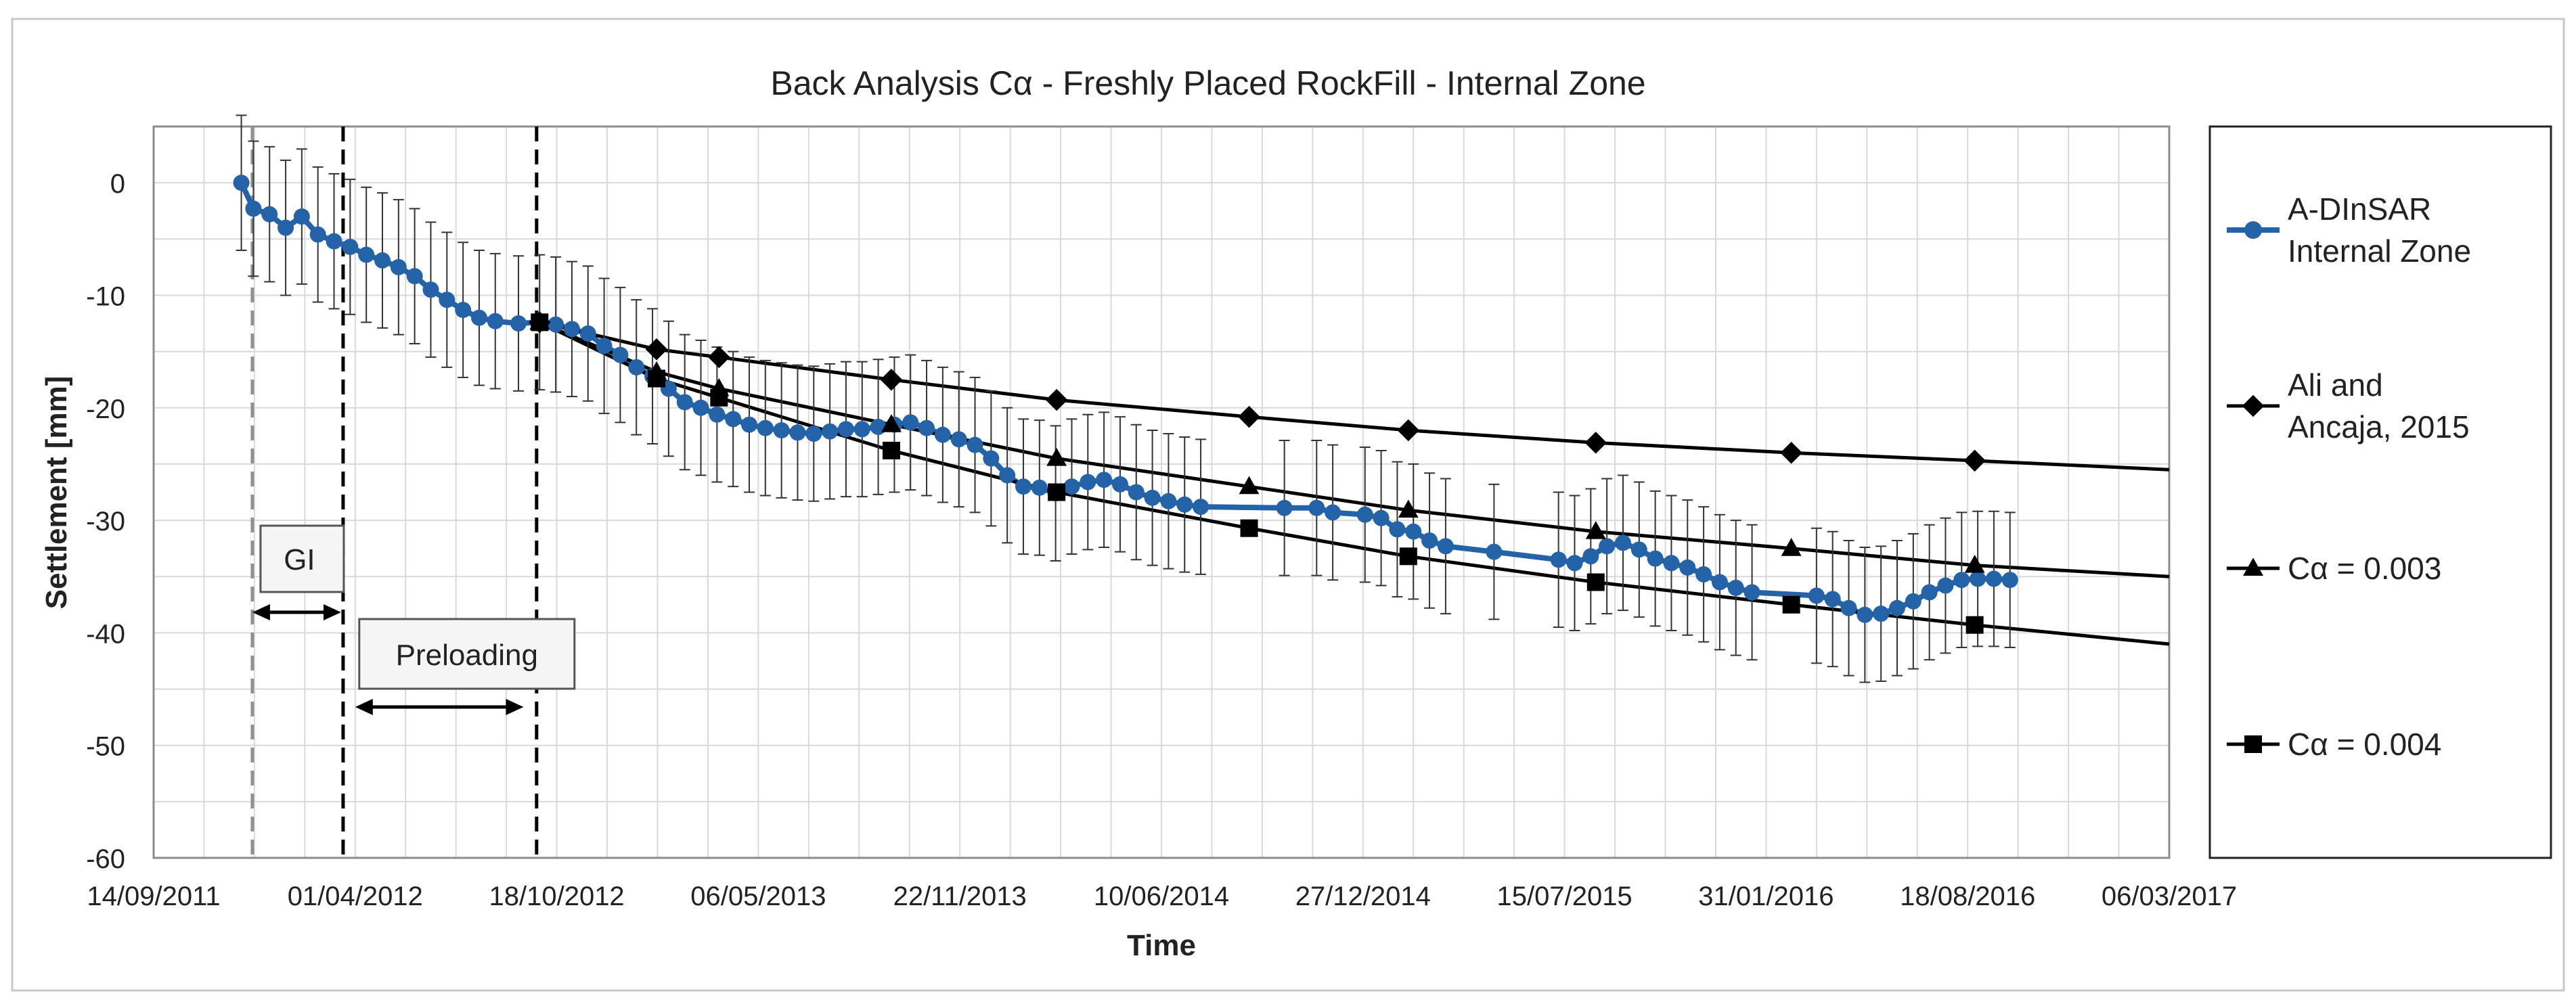 The width and height of the screenshot is (2576, 1004). What do you see at coordinates (2379, 251) in the screenshot?
I see `legend-label: Internal Zone` at bounding box center [2379, 251].